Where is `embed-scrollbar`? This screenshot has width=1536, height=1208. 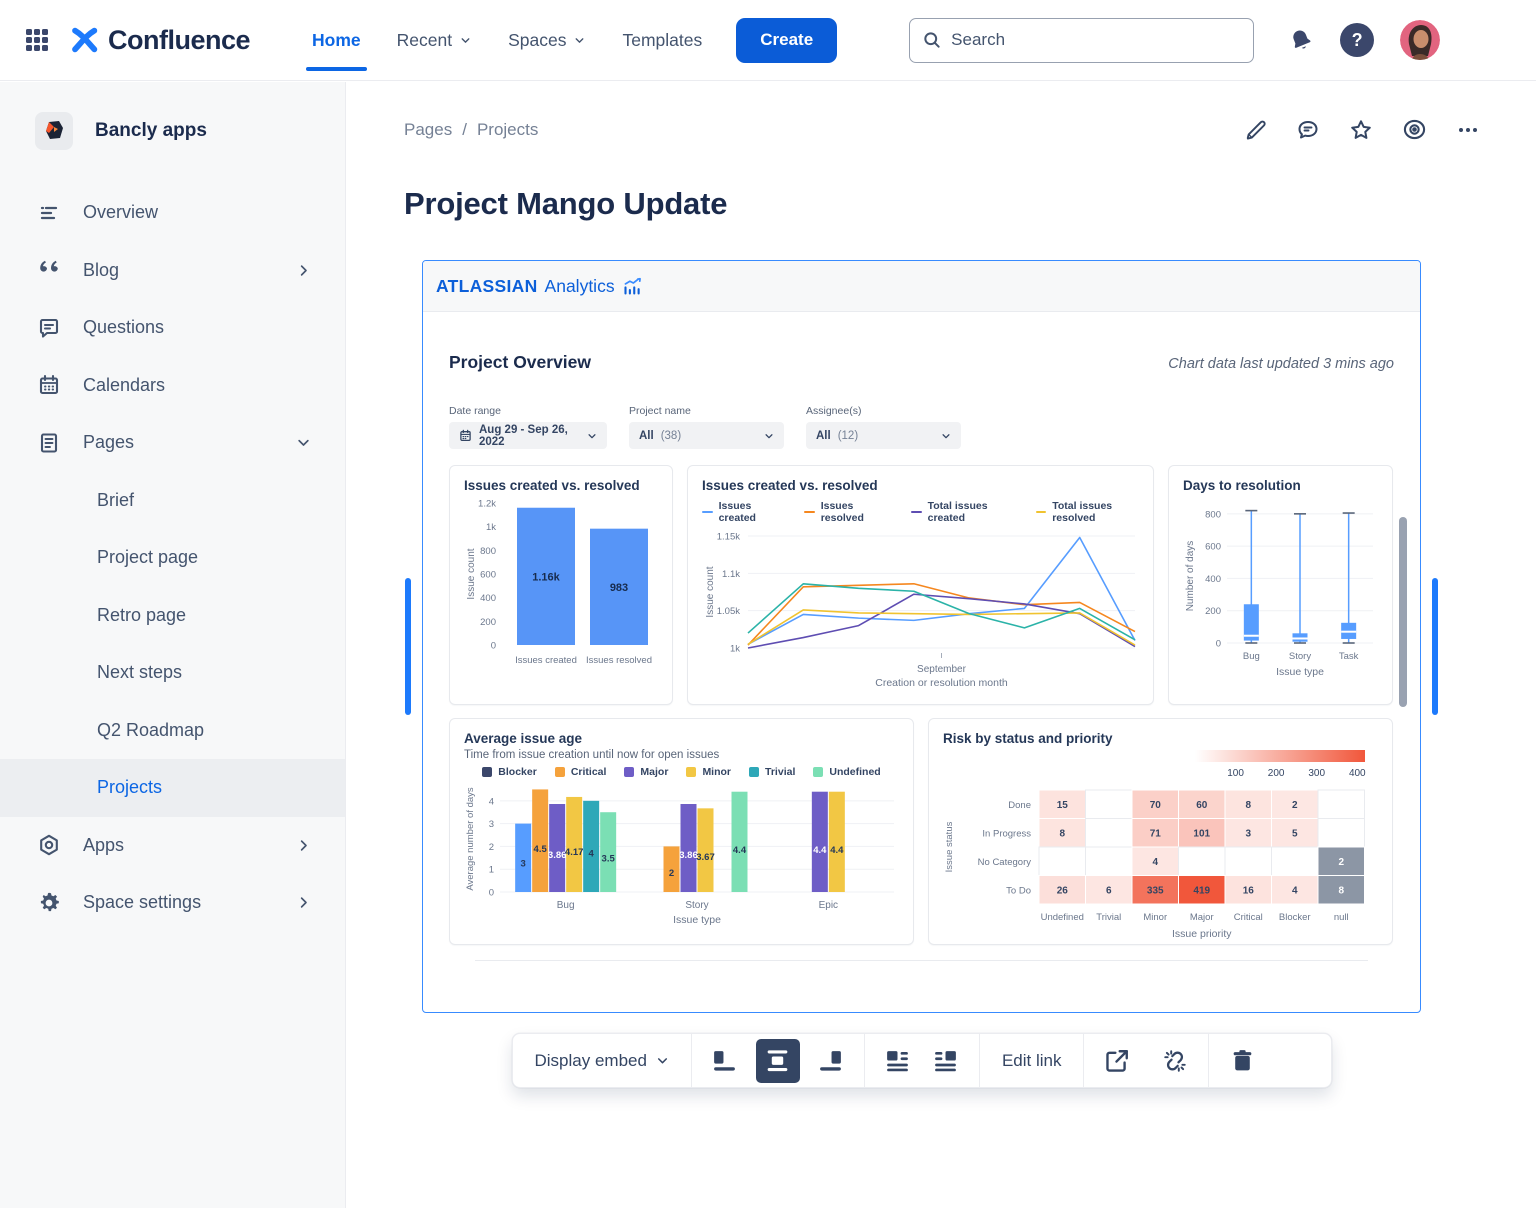 embed-scrollbar is located at coordinates (1403, 612).